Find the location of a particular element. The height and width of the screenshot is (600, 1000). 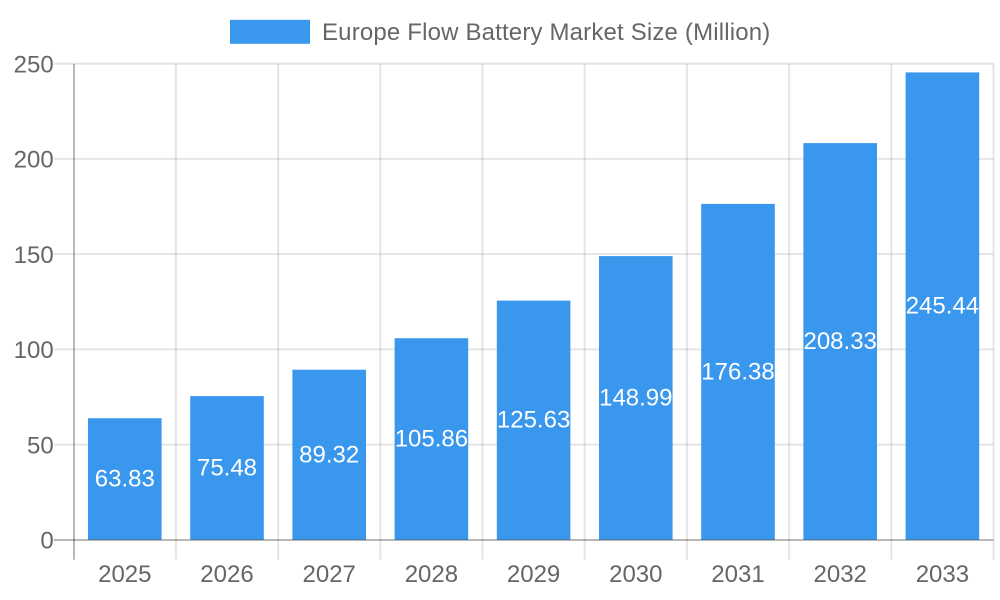

svg-text: 2033 is located at coordinates (942, 574).